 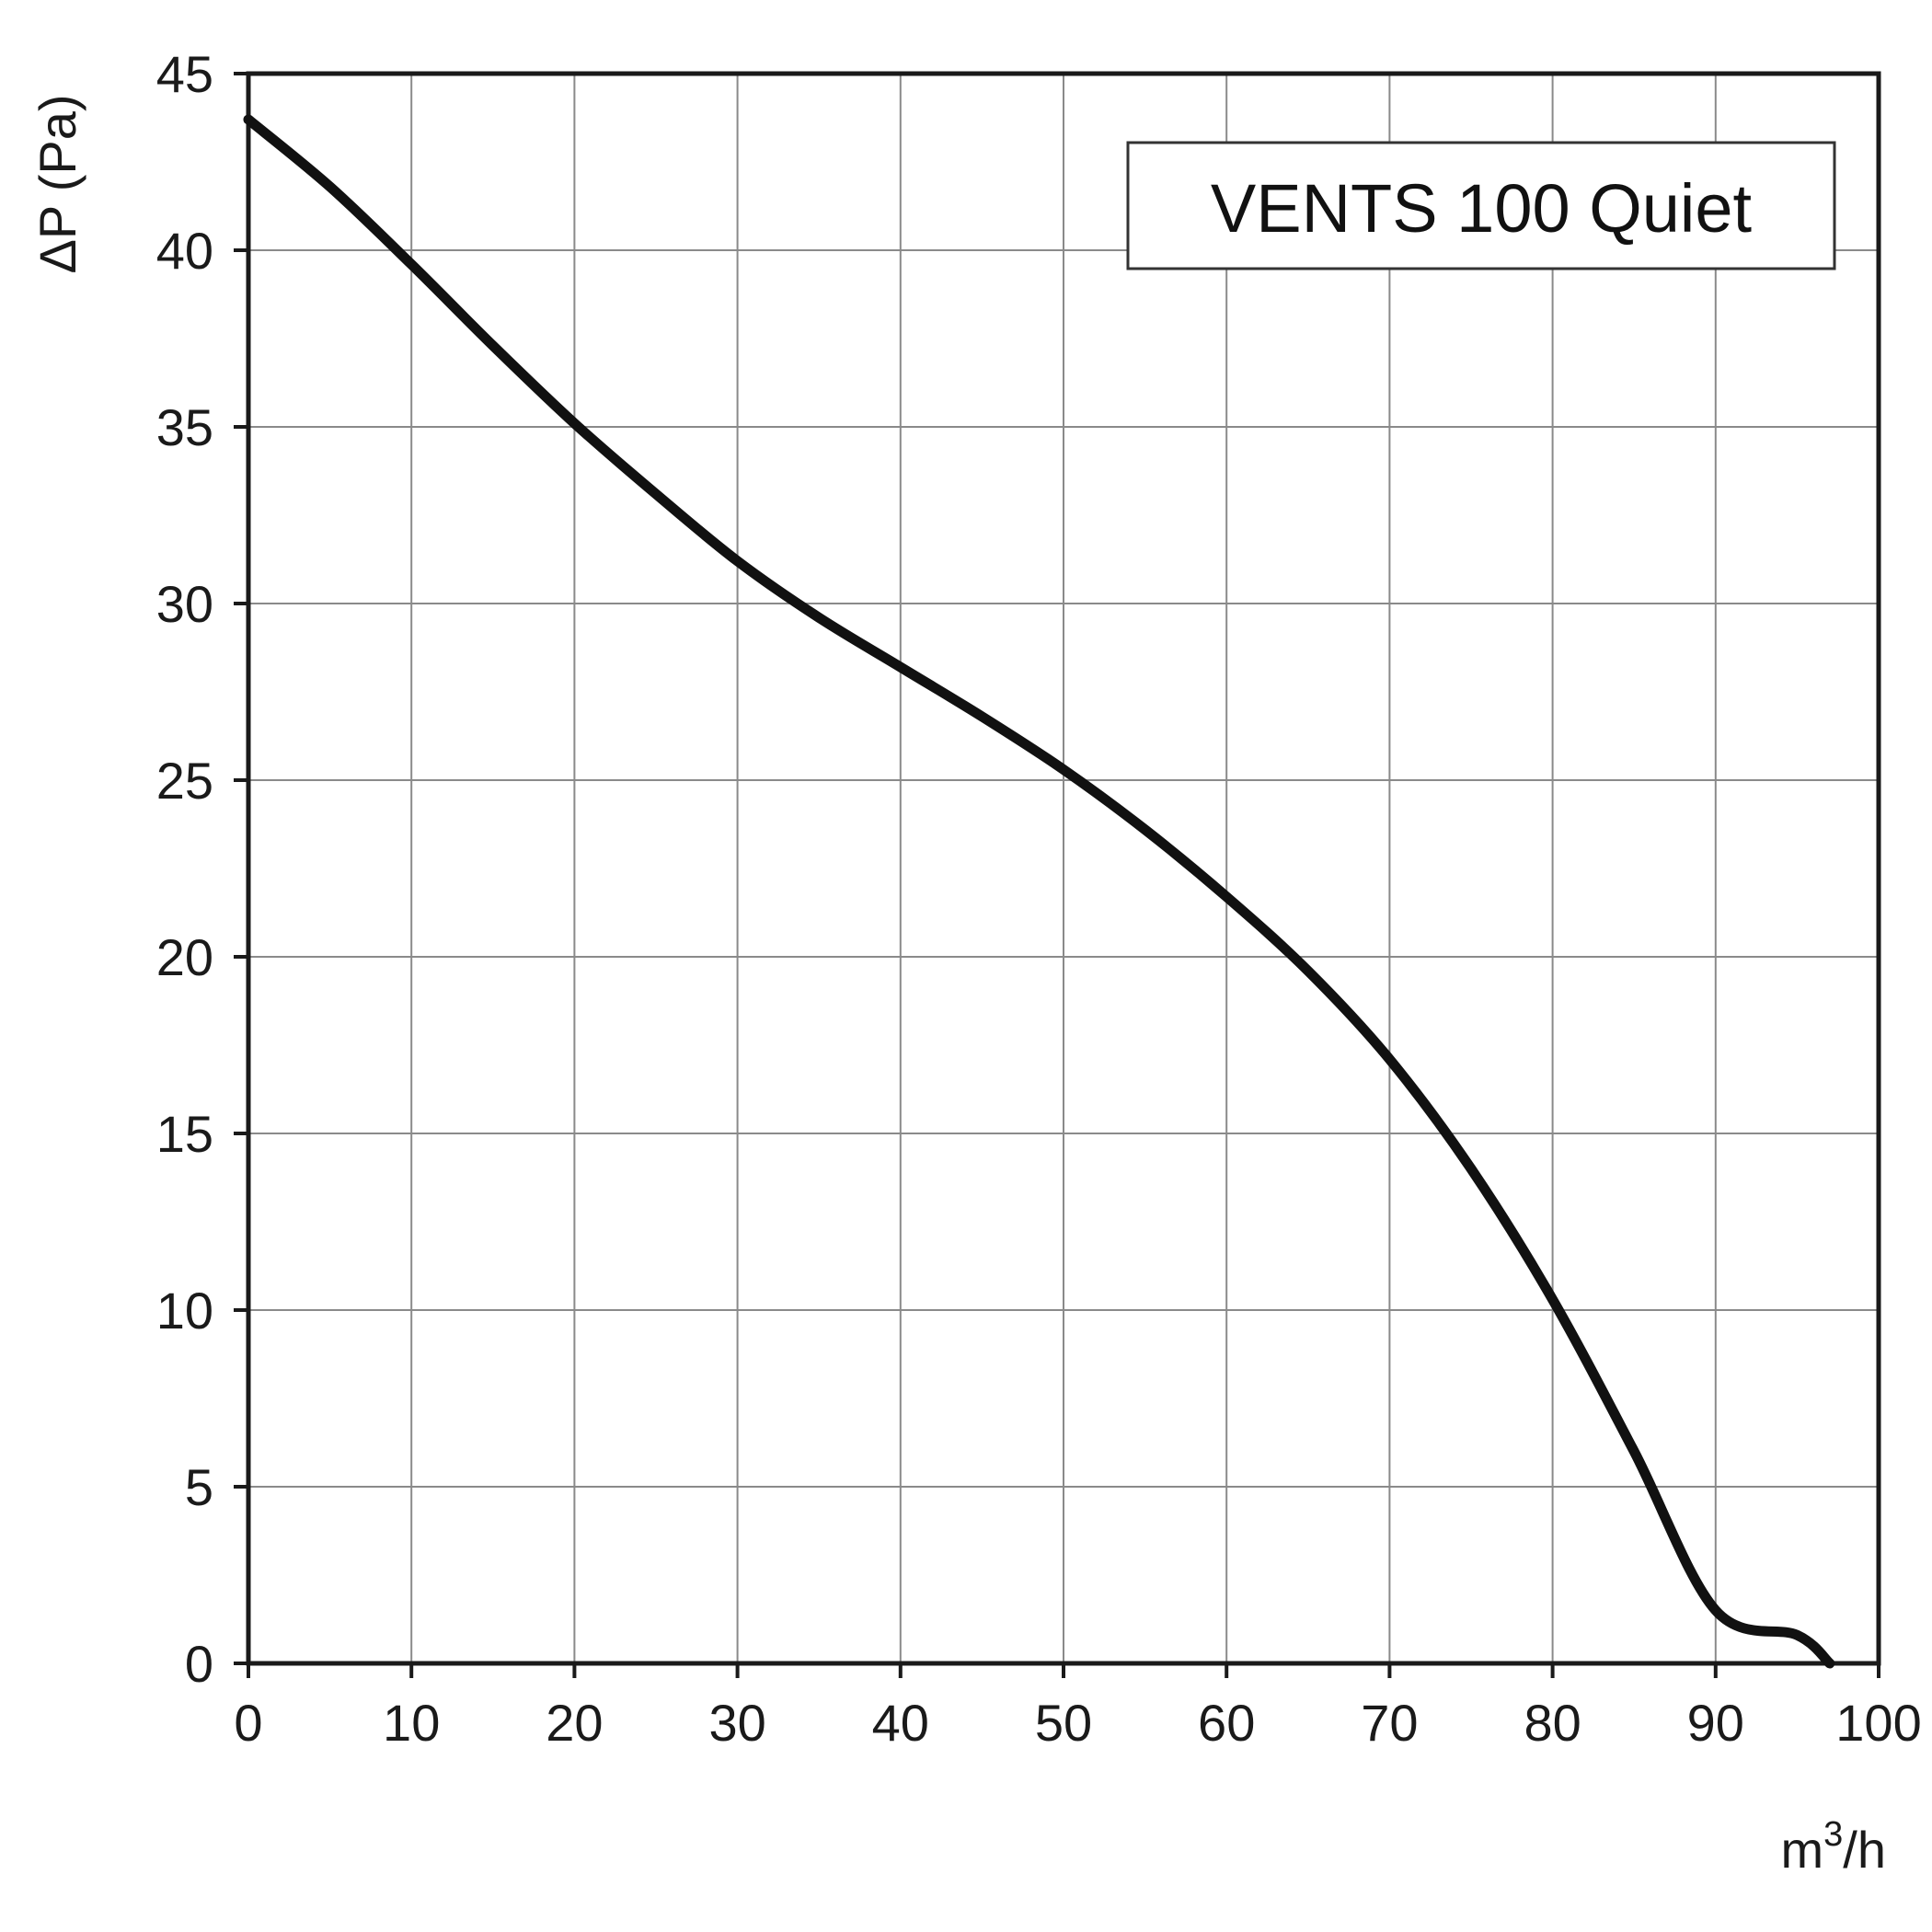 What do you see at coordinates (1715, 1723) in the screenshot?
I see `x-tick-label-90: 90` at bounding box center [1715, 1723].